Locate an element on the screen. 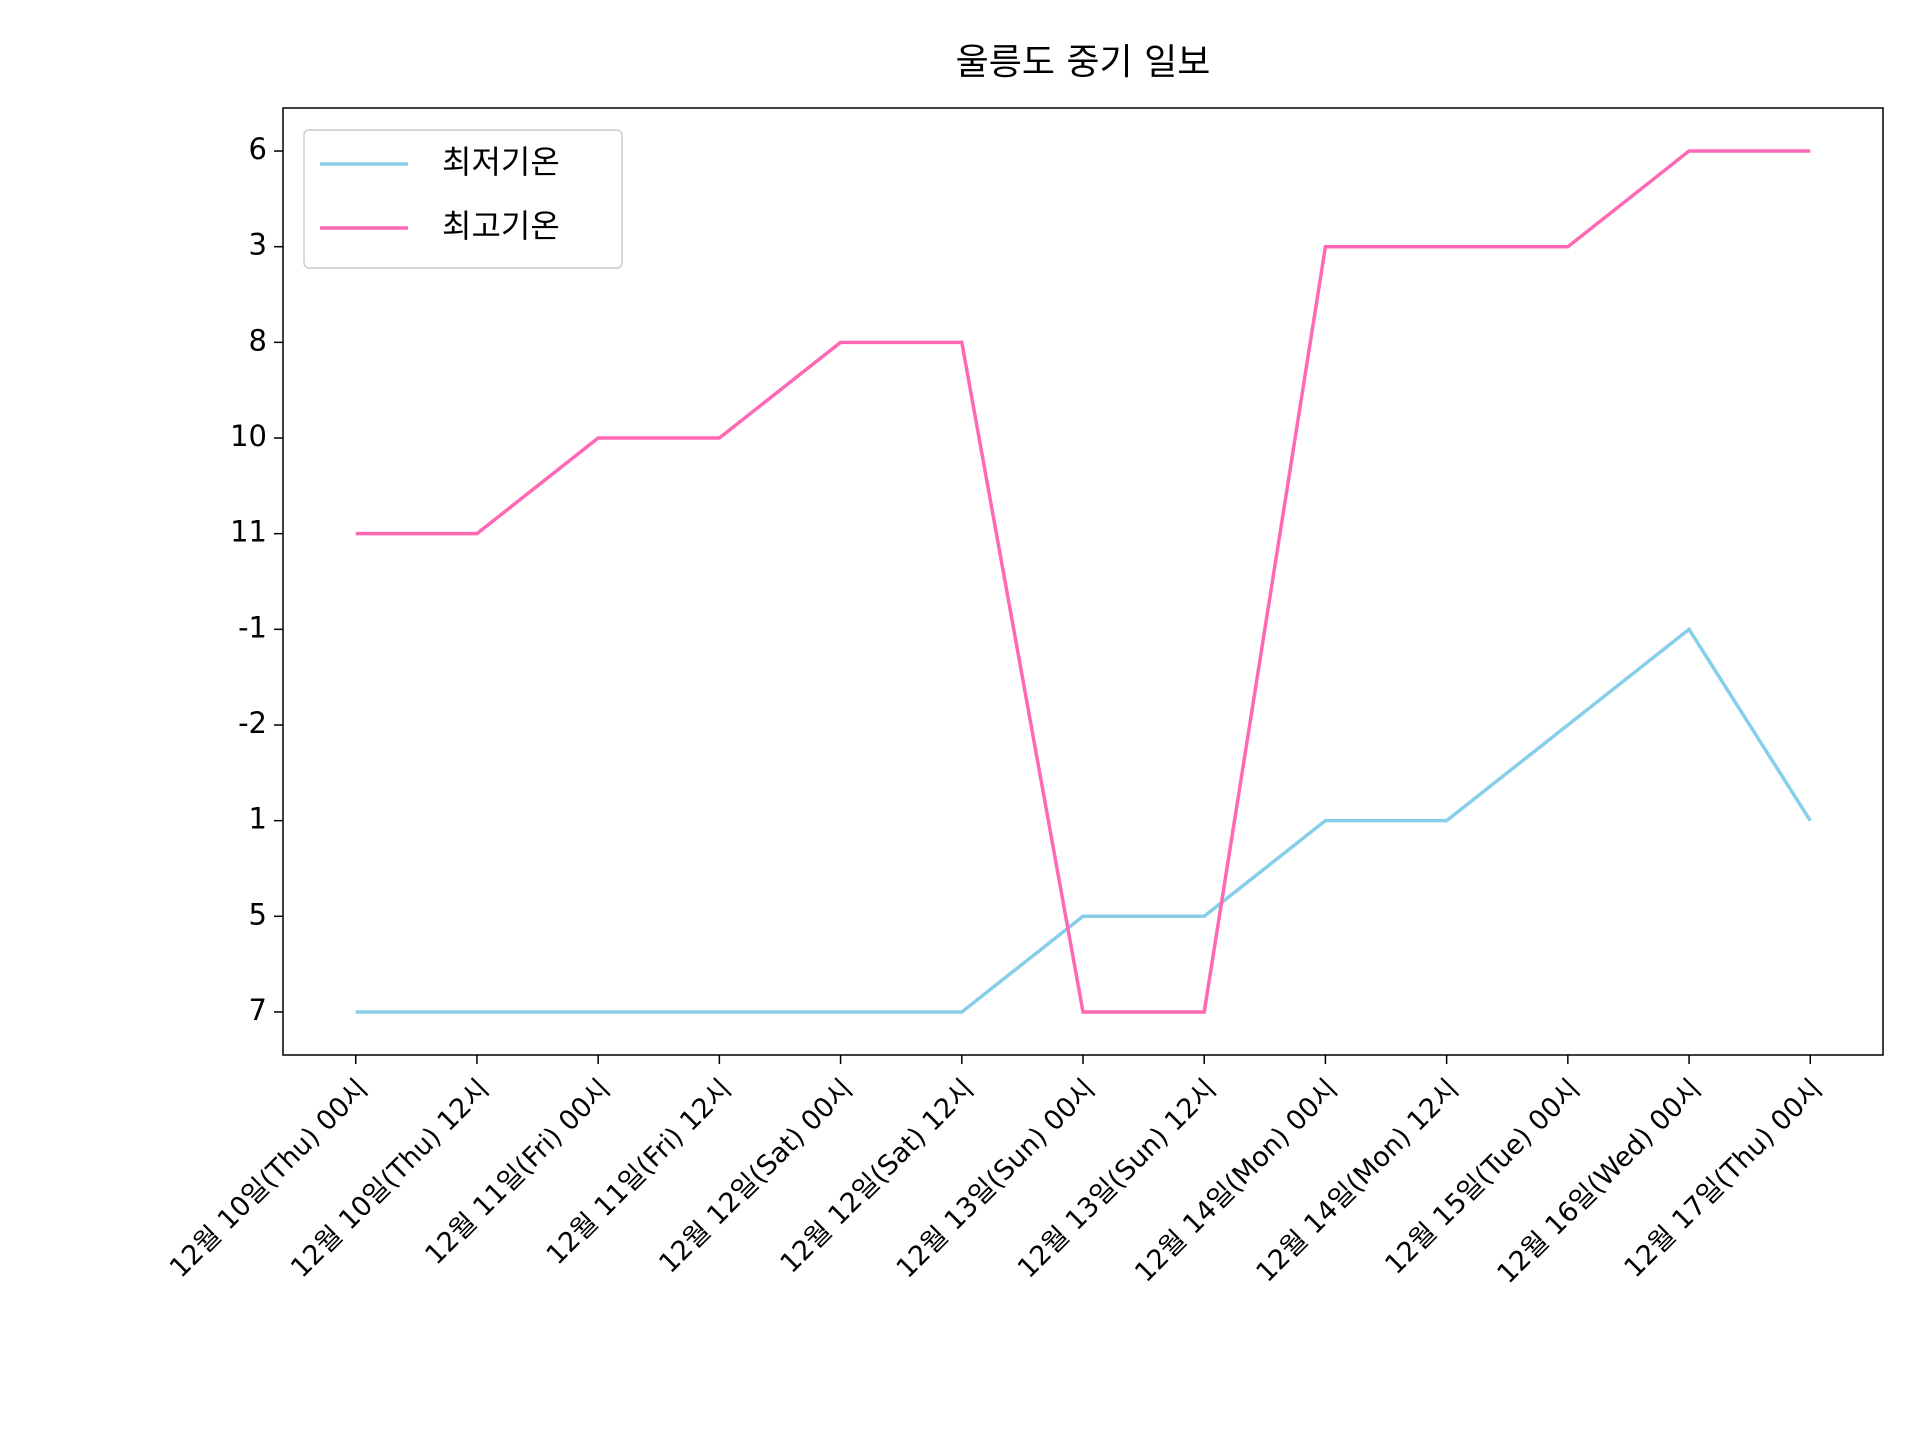 This screenshot has width=1920, height=1440. y-tick-label: 8 is located at coordinates (258, 340).